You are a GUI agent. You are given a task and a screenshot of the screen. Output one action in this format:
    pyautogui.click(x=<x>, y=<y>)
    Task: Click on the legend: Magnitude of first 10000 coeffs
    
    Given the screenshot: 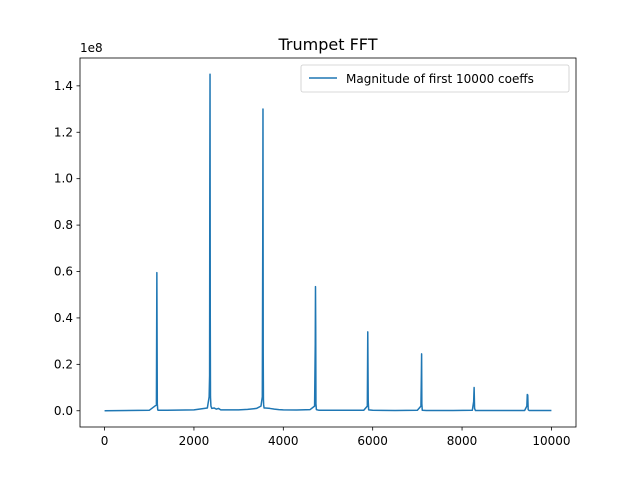 What is the action you would take?
    pyautogui.click(x=435, y=78)
    